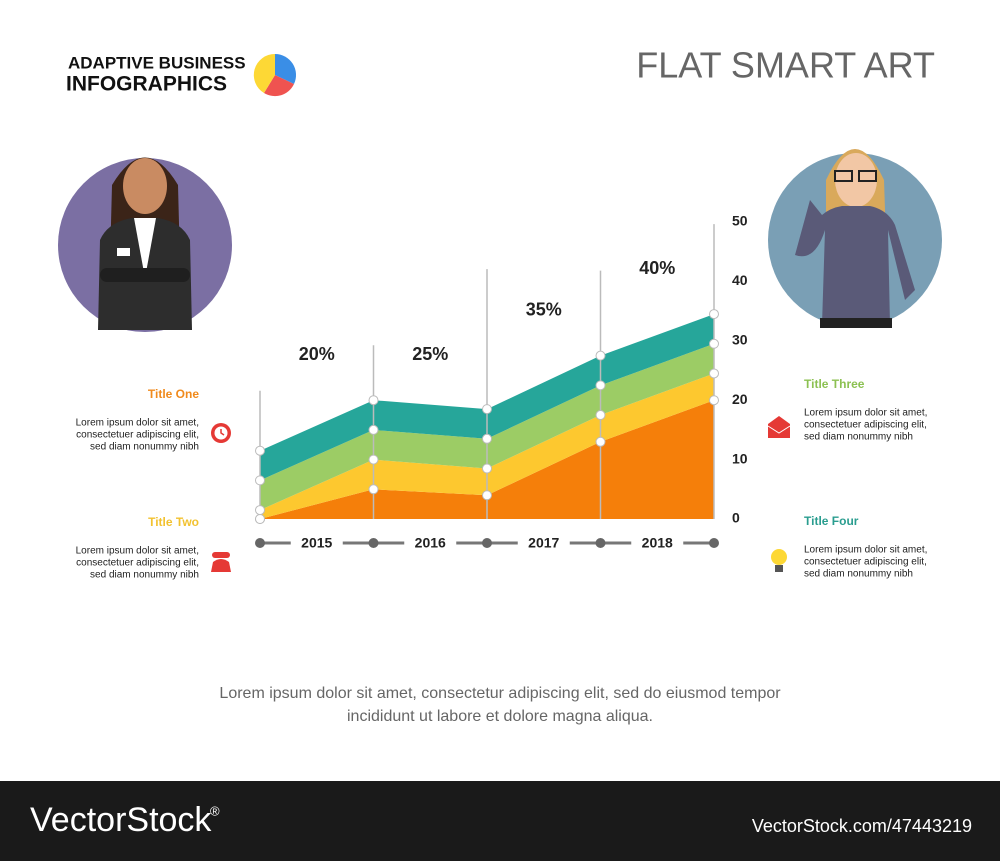  Describe the element at coordinates (740, 280) in the screenshot. I see `y-tick-label: 40` at that location.